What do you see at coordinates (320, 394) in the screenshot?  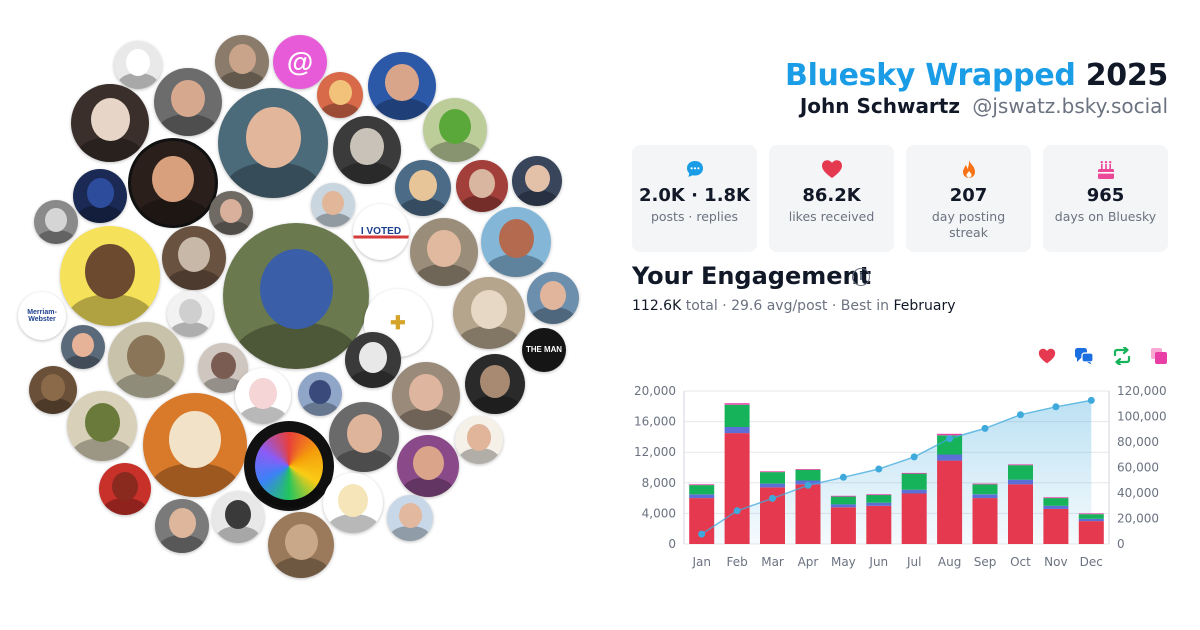 I see `avatar-masked` at bounding box center [320, 394].